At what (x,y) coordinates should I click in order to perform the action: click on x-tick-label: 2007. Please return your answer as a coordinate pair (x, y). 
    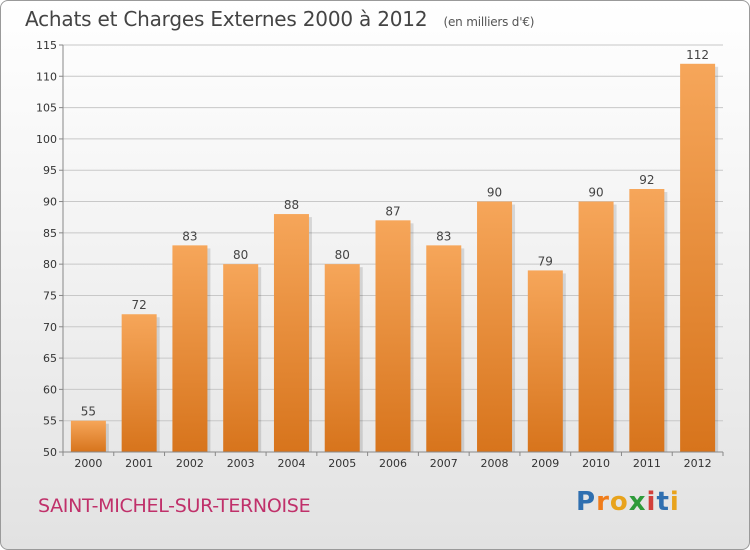
    Looking at the image, I should click on (444, 463).